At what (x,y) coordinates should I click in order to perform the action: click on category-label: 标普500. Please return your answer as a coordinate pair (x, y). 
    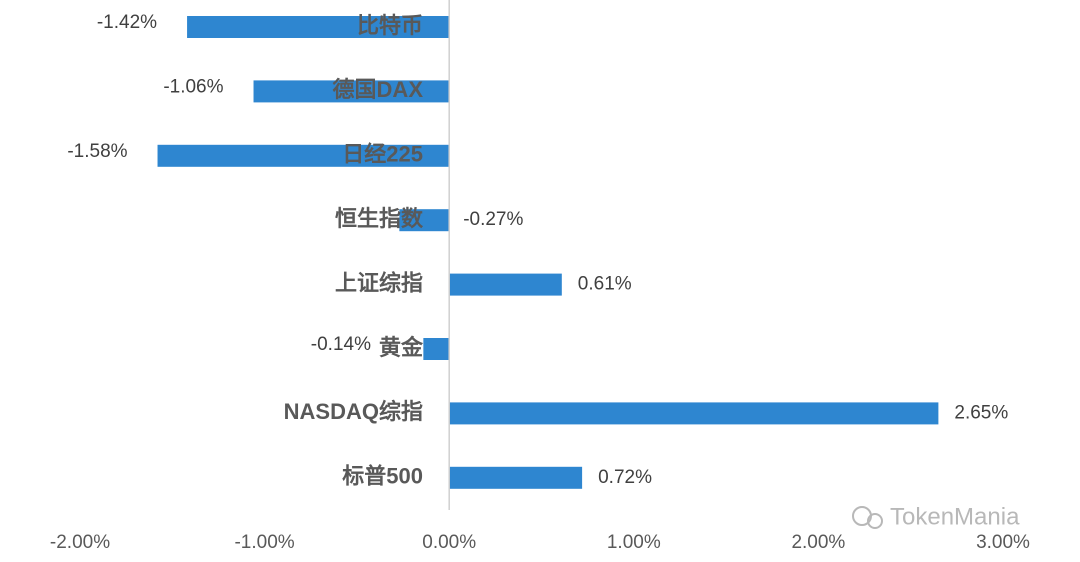
    Looking at the image, I should click on (382, 476).